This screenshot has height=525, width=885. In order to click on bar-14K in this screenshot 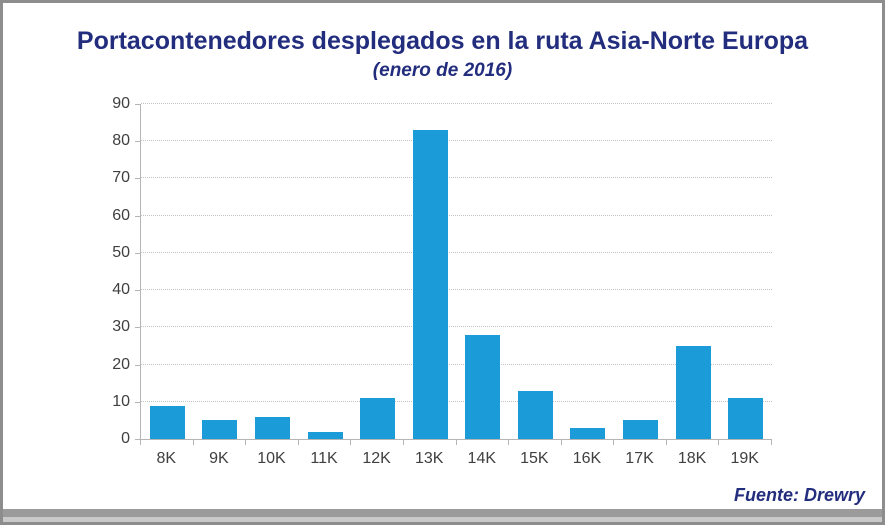, I will do `click(483, 386)`.